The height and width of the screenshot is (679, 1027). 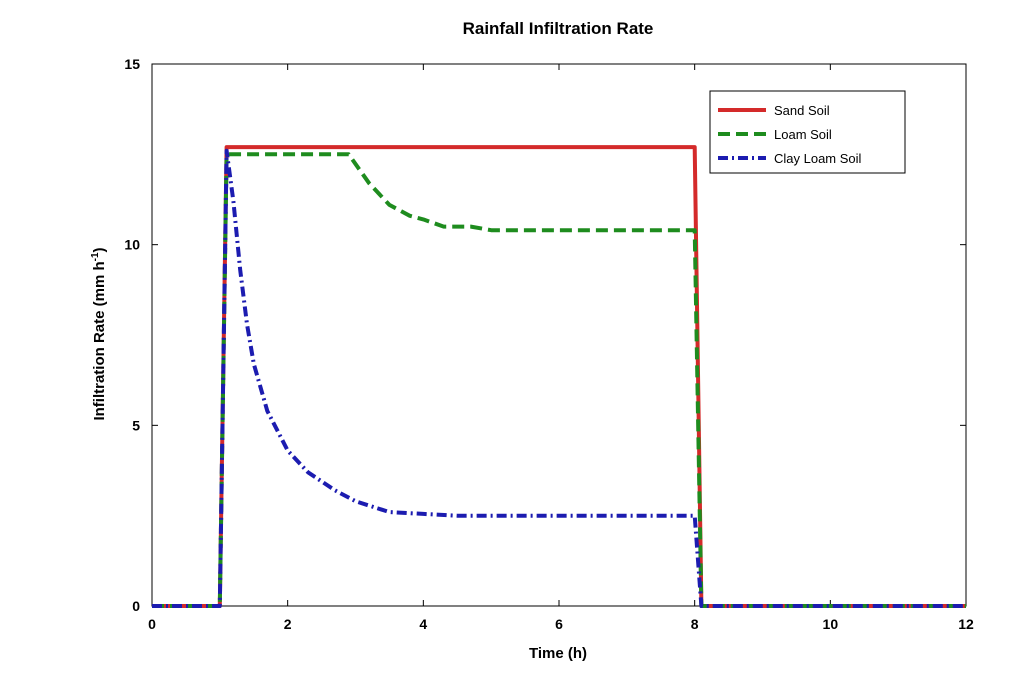 I want to click on x-tick-label: 4, so click(x=423, y=624).